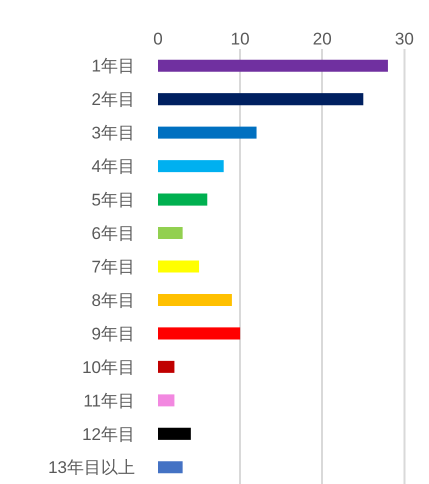  I want to click on x-tick-label: 0, so click(158, 39).